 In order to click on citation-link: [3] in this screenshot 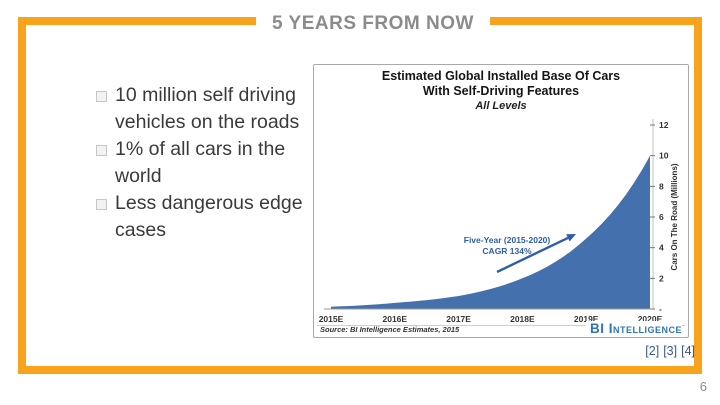, I will do `click(670, 351)`.